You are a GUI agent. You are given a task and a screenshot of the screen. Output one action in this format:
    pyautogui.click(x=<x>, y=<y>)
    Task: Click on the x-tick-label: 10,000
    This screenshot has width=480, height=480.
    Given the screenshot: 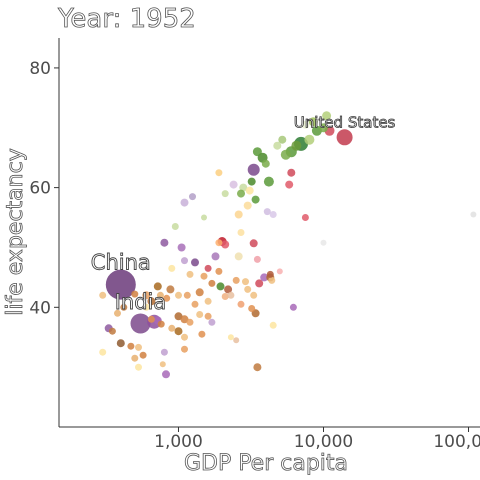 What is the action you would take?
    pyautogui.click(x=323, y=442)
    